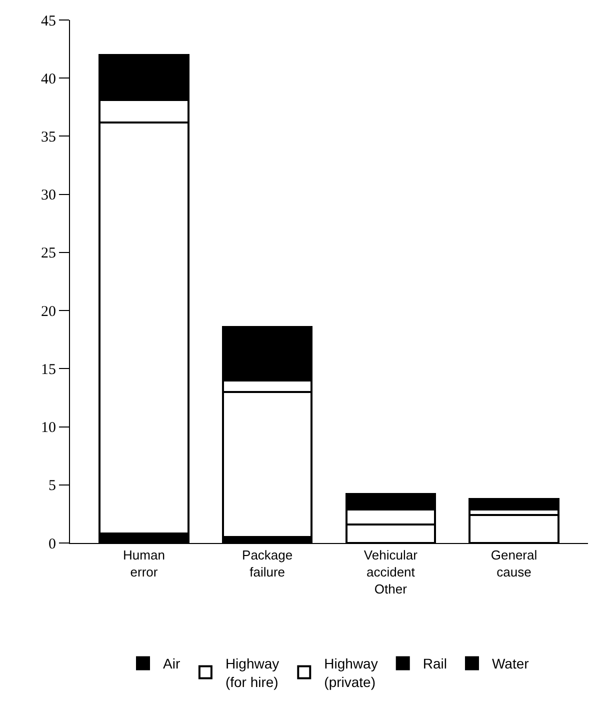  Describe the element at coordinates (48, 254) in the screenshot. I see `y-tick-label: 25` at that location.